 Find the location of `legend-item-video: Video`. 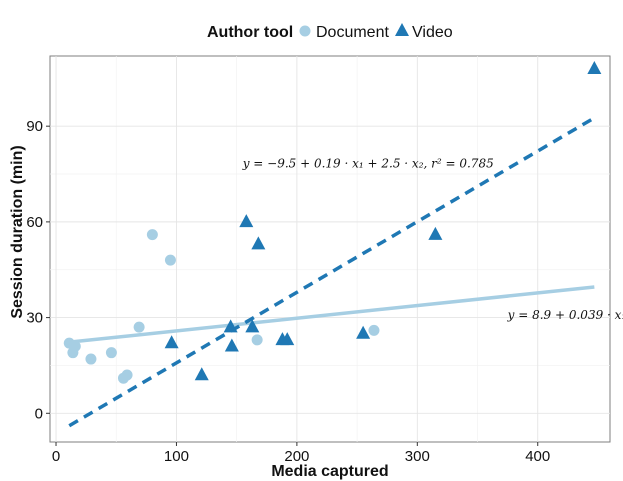

legend-item-video: Video is located at coordinates (424, 32).